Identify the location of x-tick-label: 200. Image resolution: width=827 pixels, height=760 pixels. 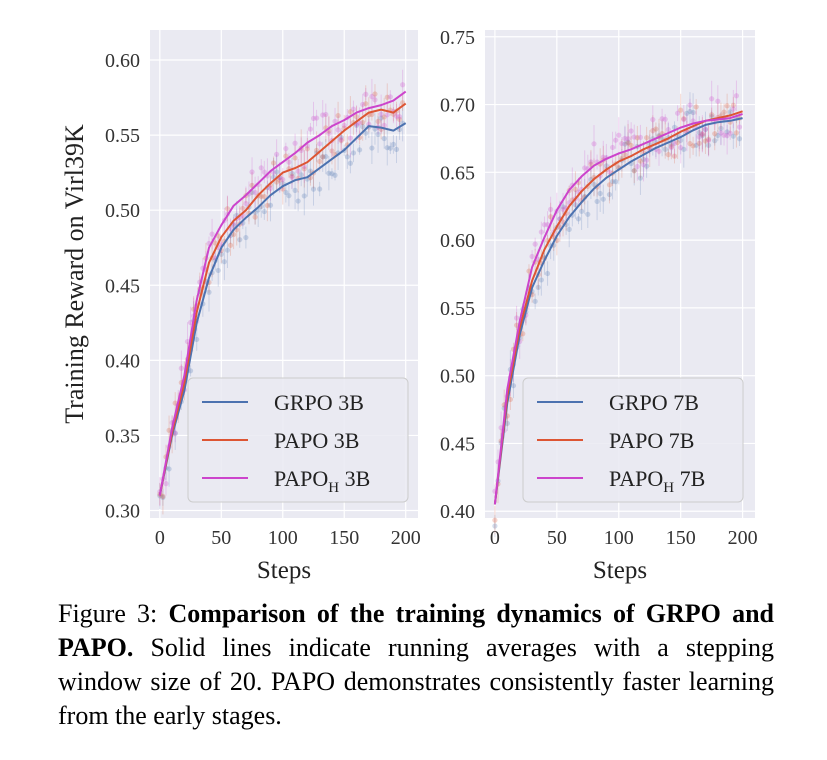
(406, 538).